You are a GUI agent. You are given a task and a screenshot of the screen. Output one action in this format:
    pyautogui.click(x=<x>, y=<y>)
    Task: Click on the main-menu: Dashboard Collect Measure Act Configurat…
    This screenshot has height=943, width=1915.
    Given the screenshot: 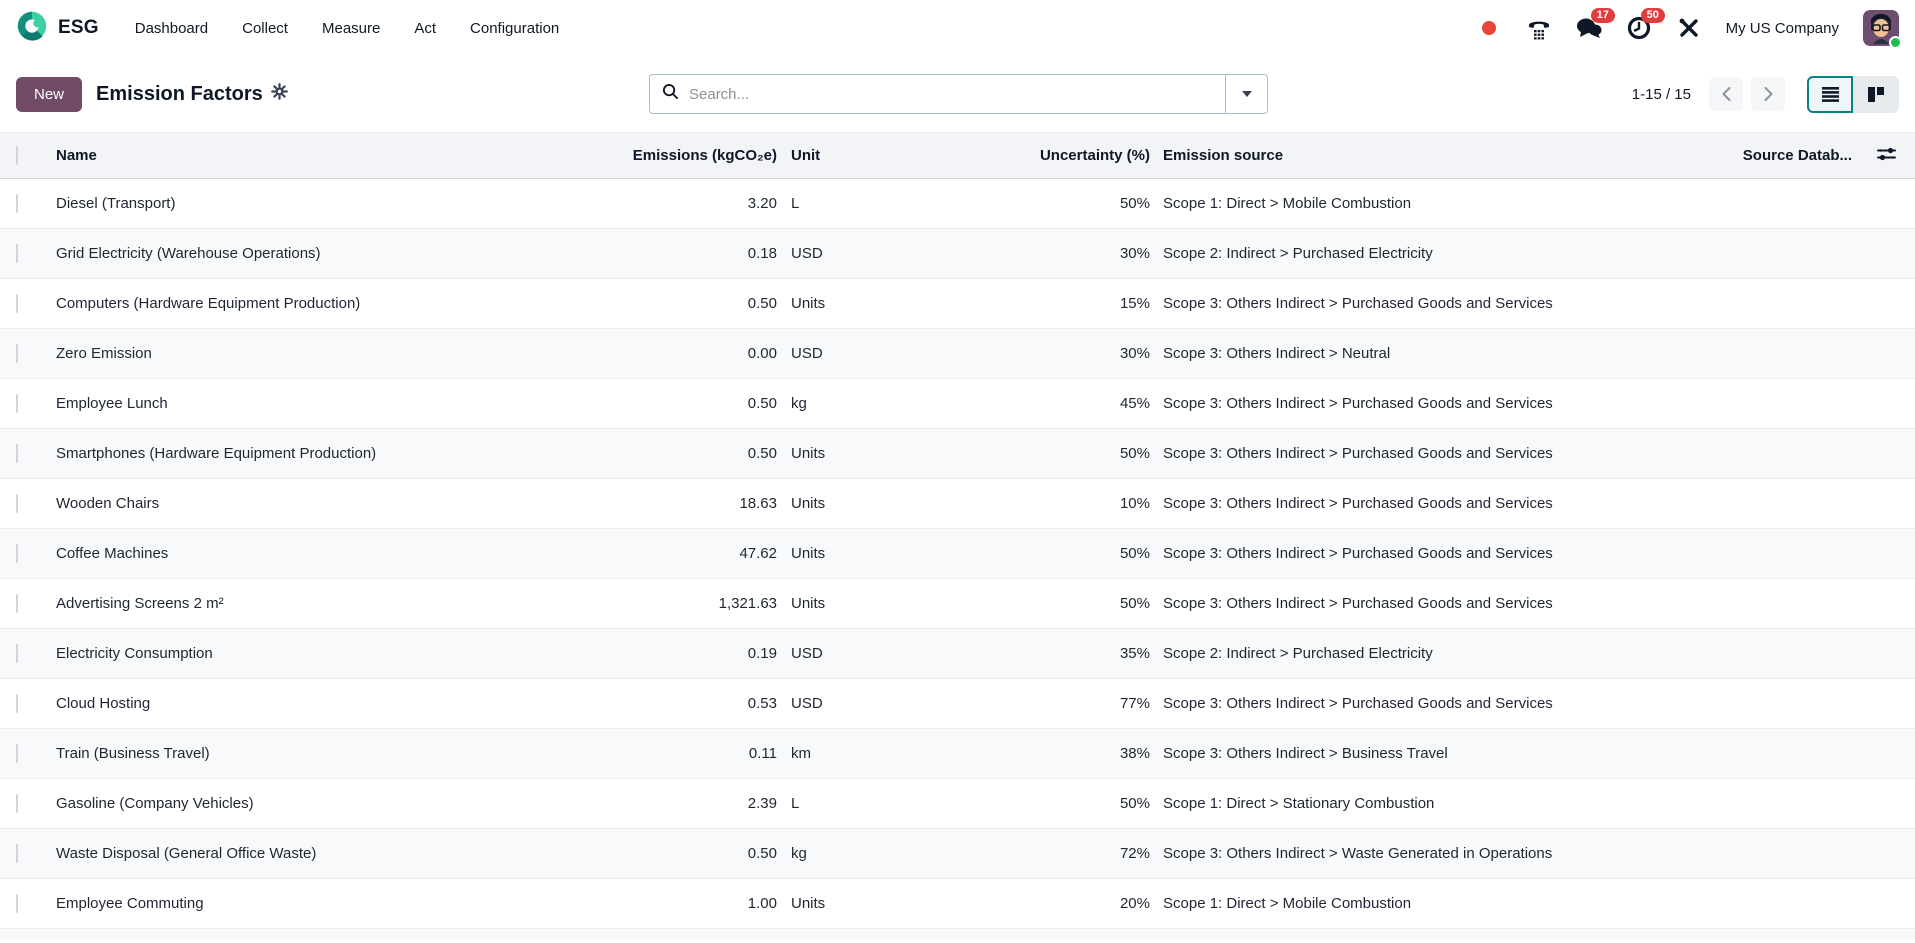 What is the action you would take?
    pyautogui.click(x=347, y=28)
    